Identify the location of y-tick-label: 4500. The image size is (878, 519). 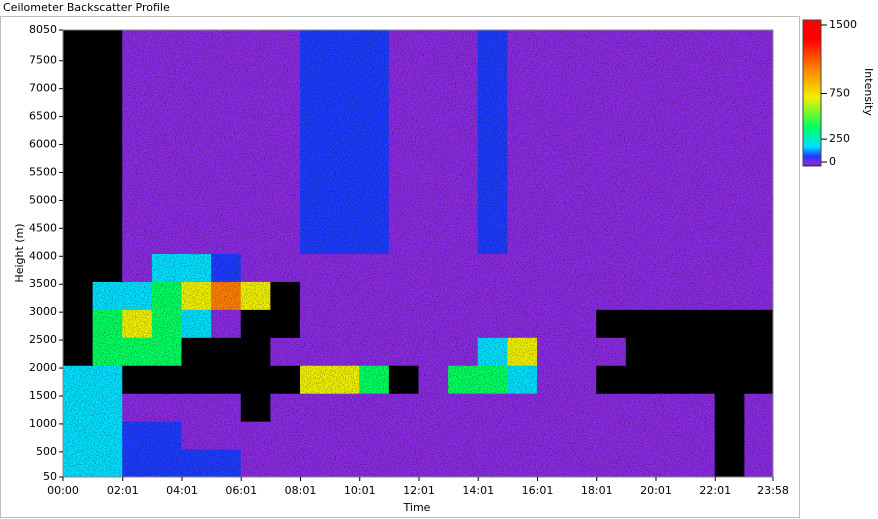
(43, 227).